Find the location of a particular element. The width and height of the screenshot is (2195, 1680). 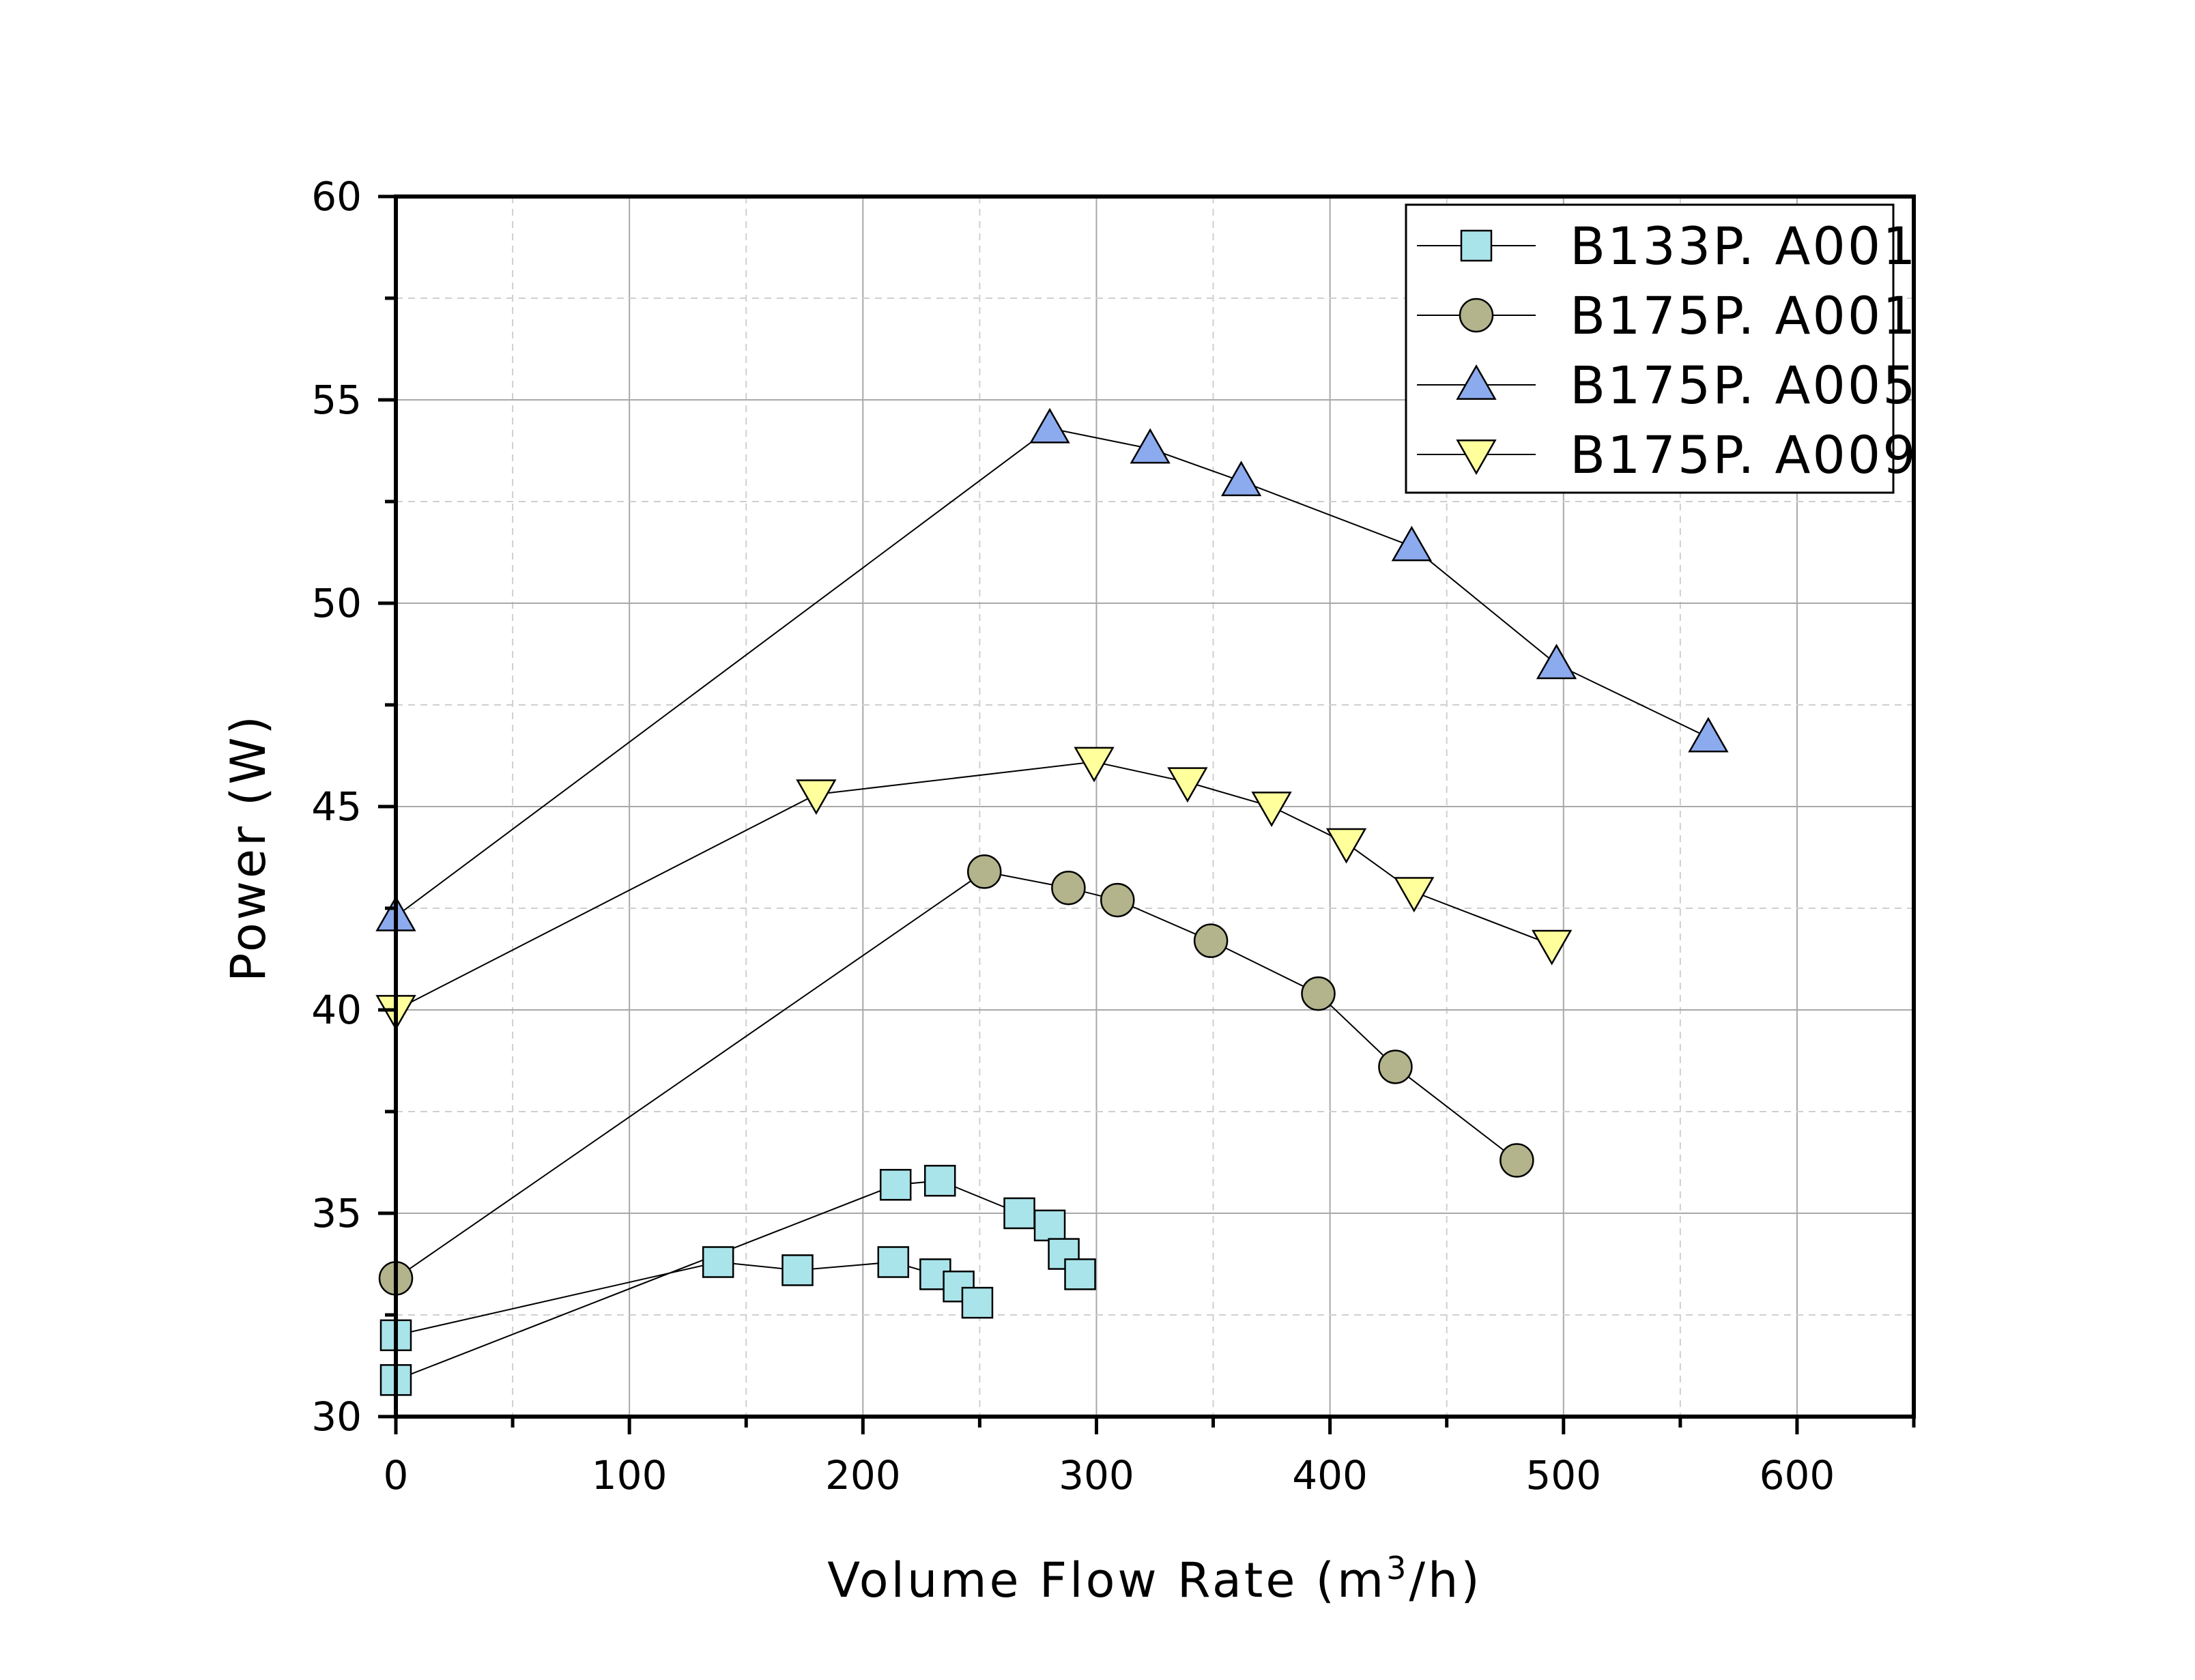

y-tick-label: 45 is located at coordinates (336, 806).